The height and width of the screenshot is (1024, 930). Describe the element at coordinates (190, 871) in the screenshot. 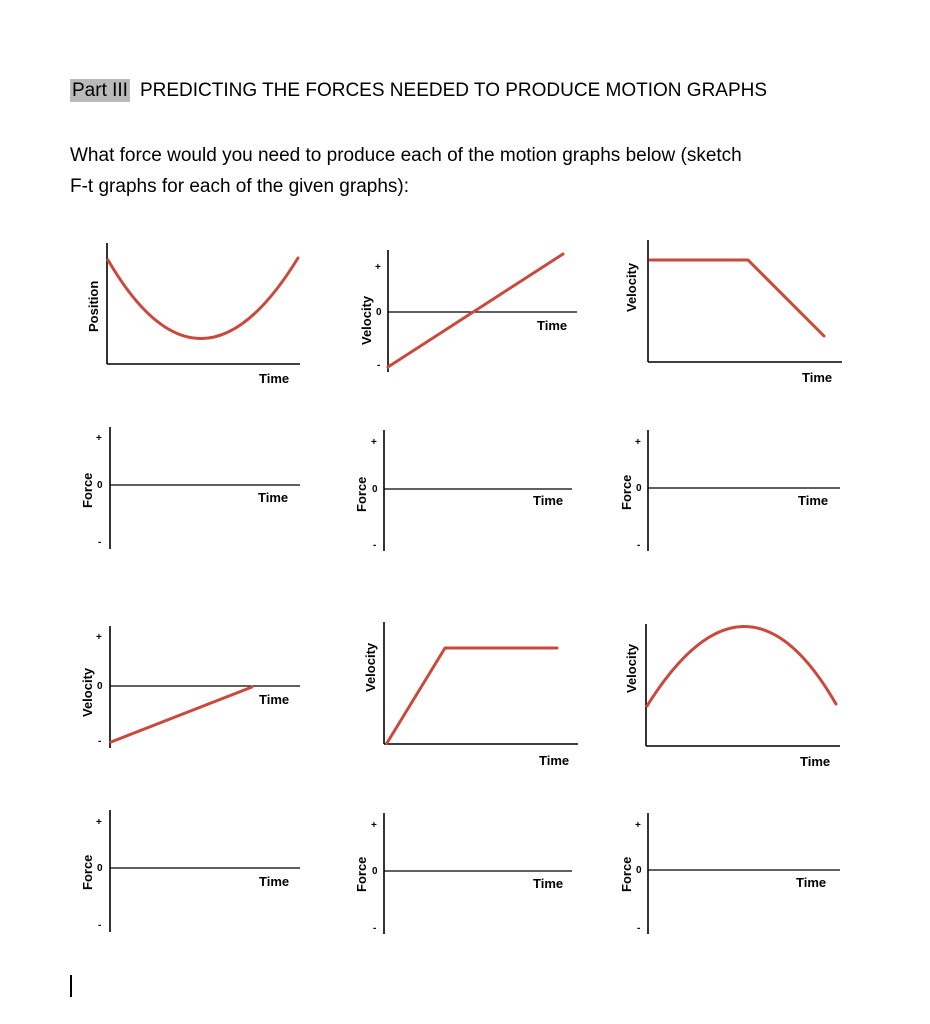

I see `graph-force-time-4: + 0 - Time Force` at that location.